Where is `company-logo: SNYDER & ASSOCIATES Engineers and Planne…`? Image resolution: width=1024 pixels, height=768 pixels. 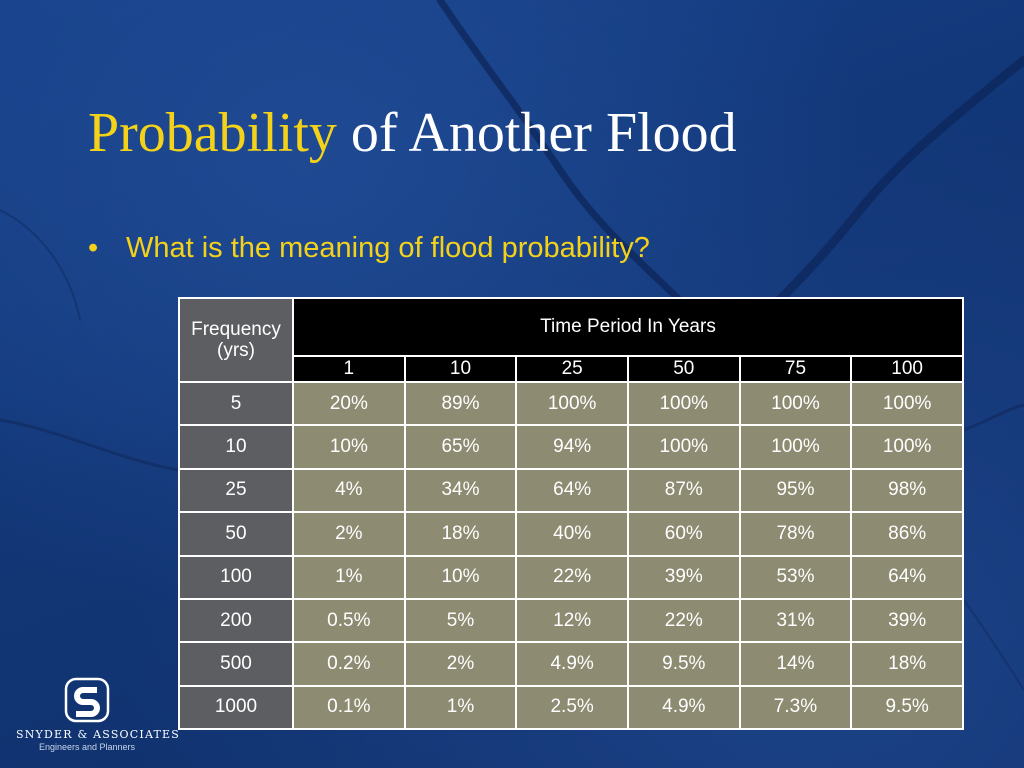 company-logo: SNYDER & ASSOCIATES Engineers and Planne… is located at coordinates (98, 714).